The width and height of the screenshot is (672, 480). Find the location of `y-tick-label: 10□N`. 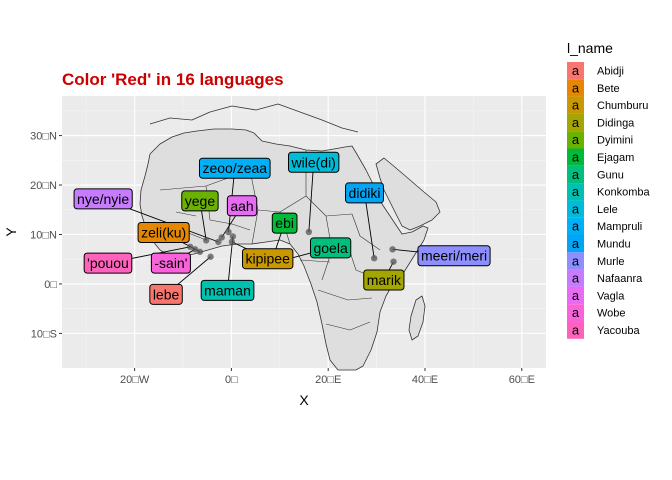

y-tick-label: 10□N is located at coordinates (43, 235).